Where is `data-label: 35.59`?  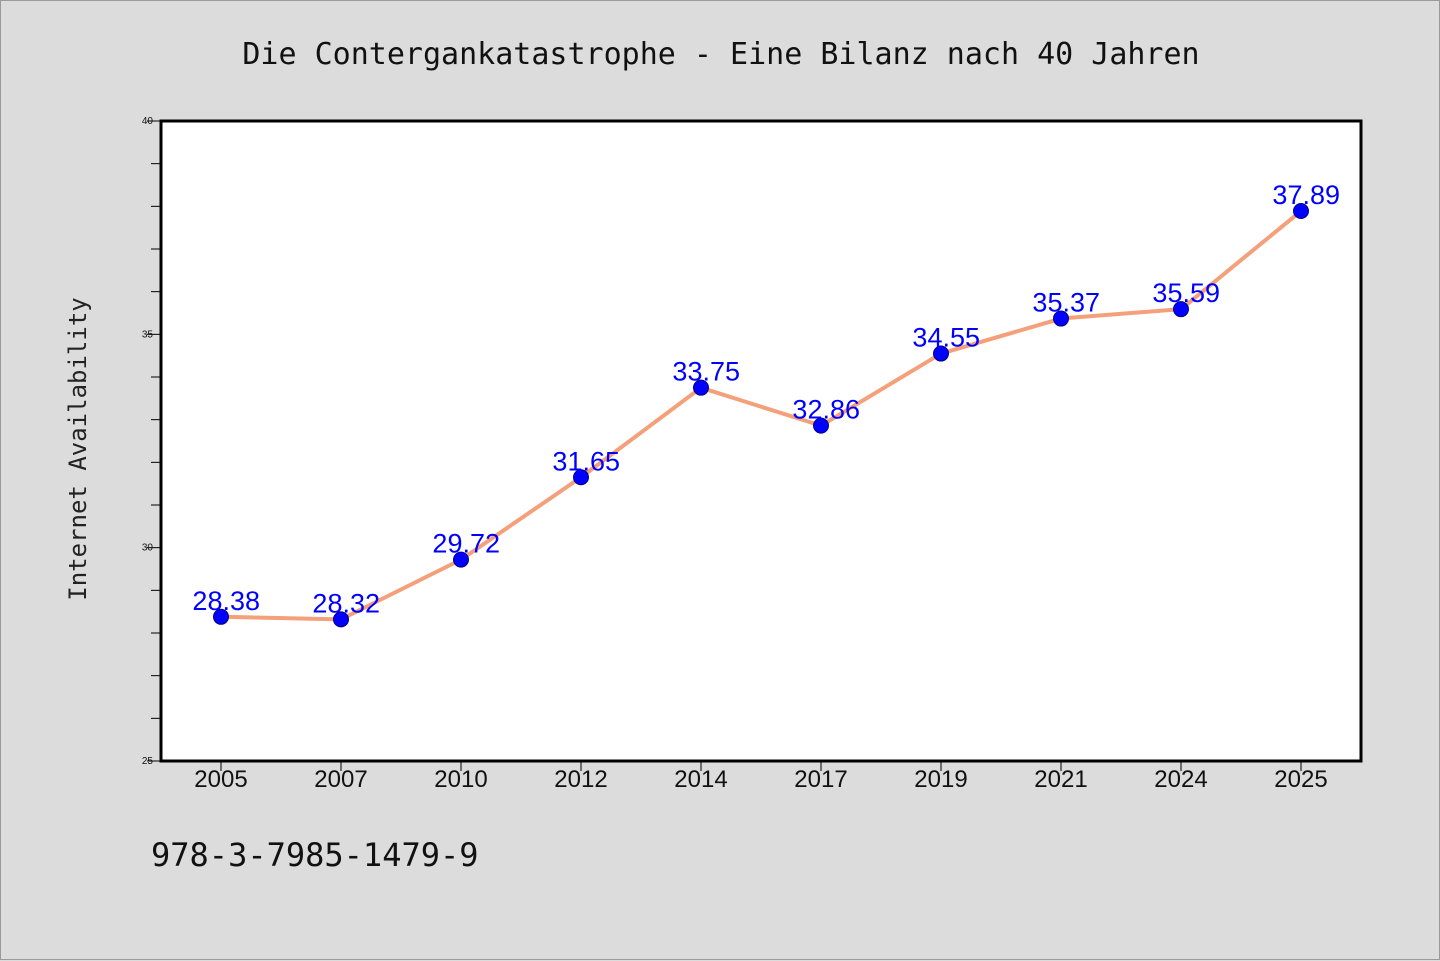 data-label: 35.59 is located at coordinates (1186, 293).